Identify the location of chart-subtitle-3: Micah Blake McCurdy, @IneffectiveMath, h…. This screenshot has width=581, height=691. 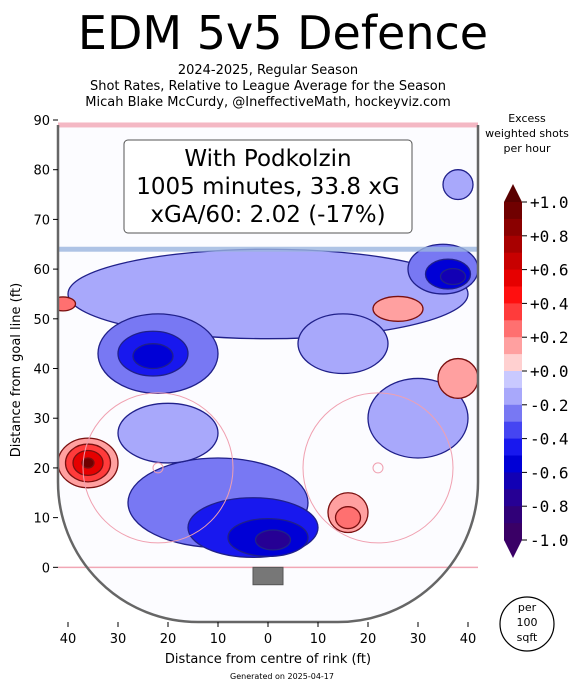
(268, 102).